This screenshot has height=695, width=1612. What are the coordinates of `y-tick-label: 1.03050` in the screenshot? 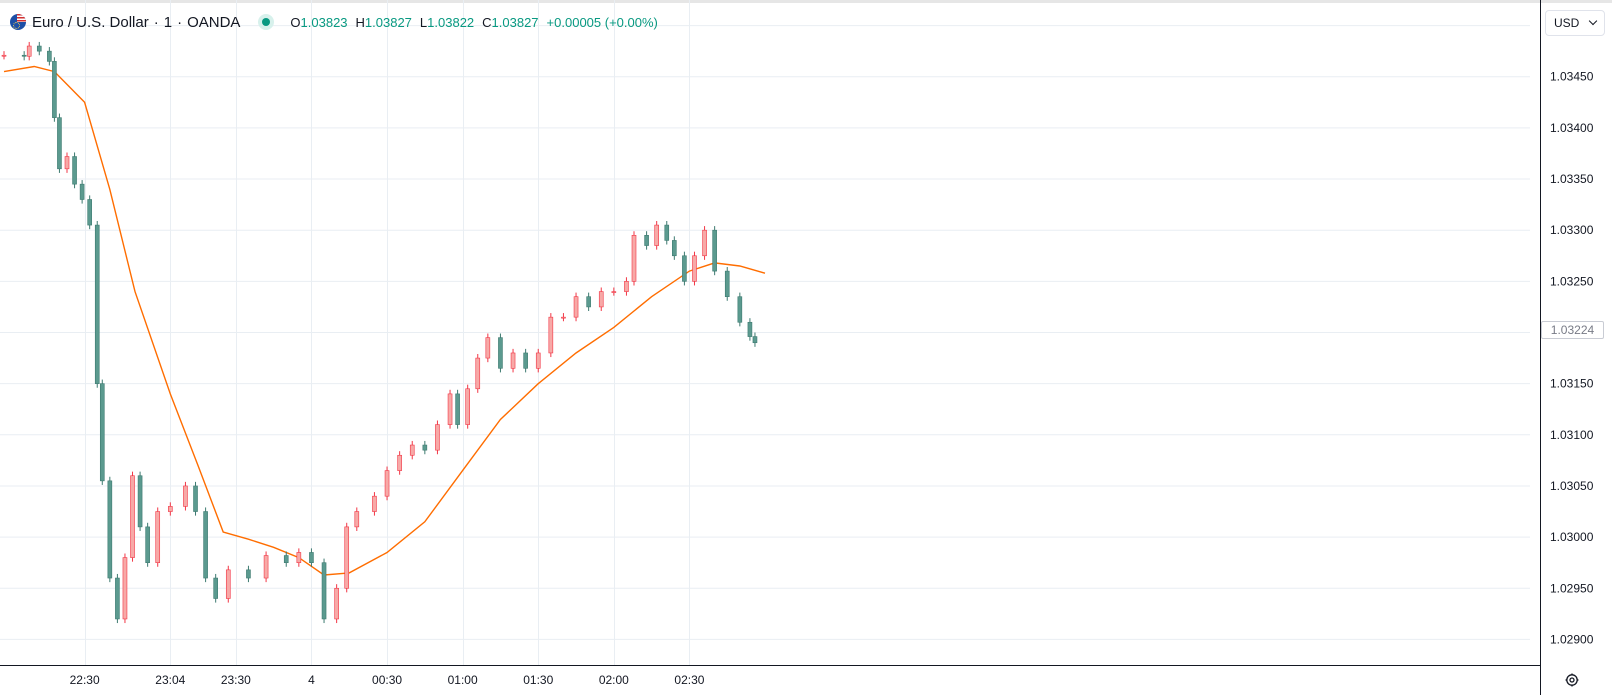 It's located at (1572, 486).